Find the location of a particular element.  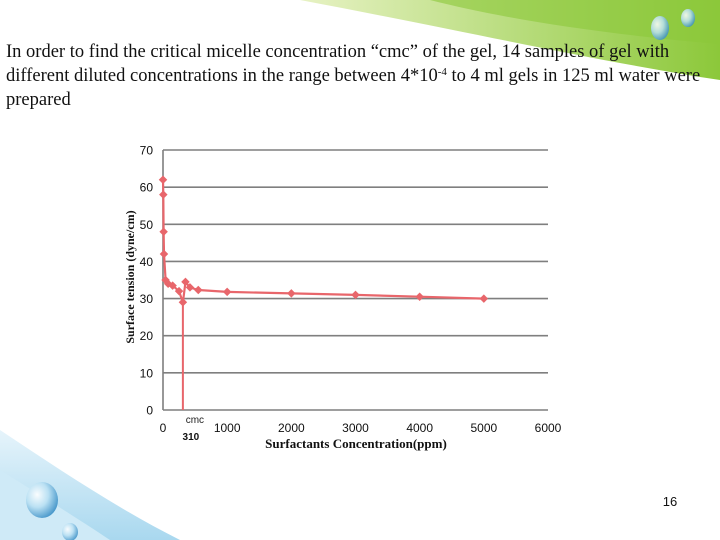

cmc-label: cmc is located at coordinates (195, 420).